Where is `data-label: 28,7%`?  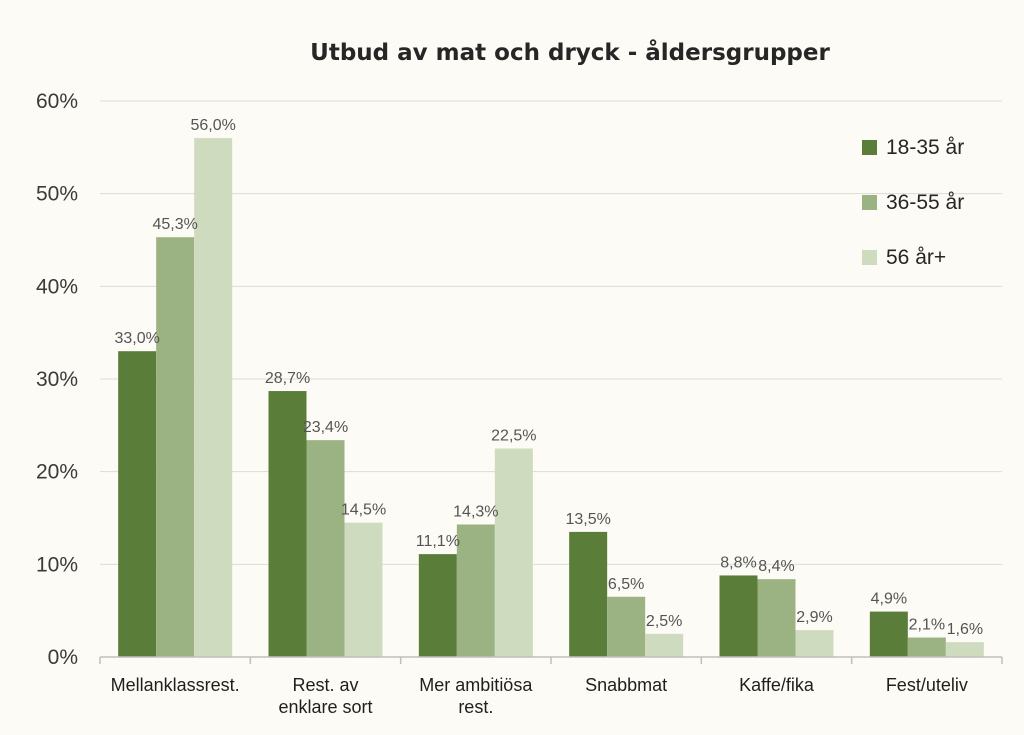
data-label: 28,7% is located at coordinates (287, 378).